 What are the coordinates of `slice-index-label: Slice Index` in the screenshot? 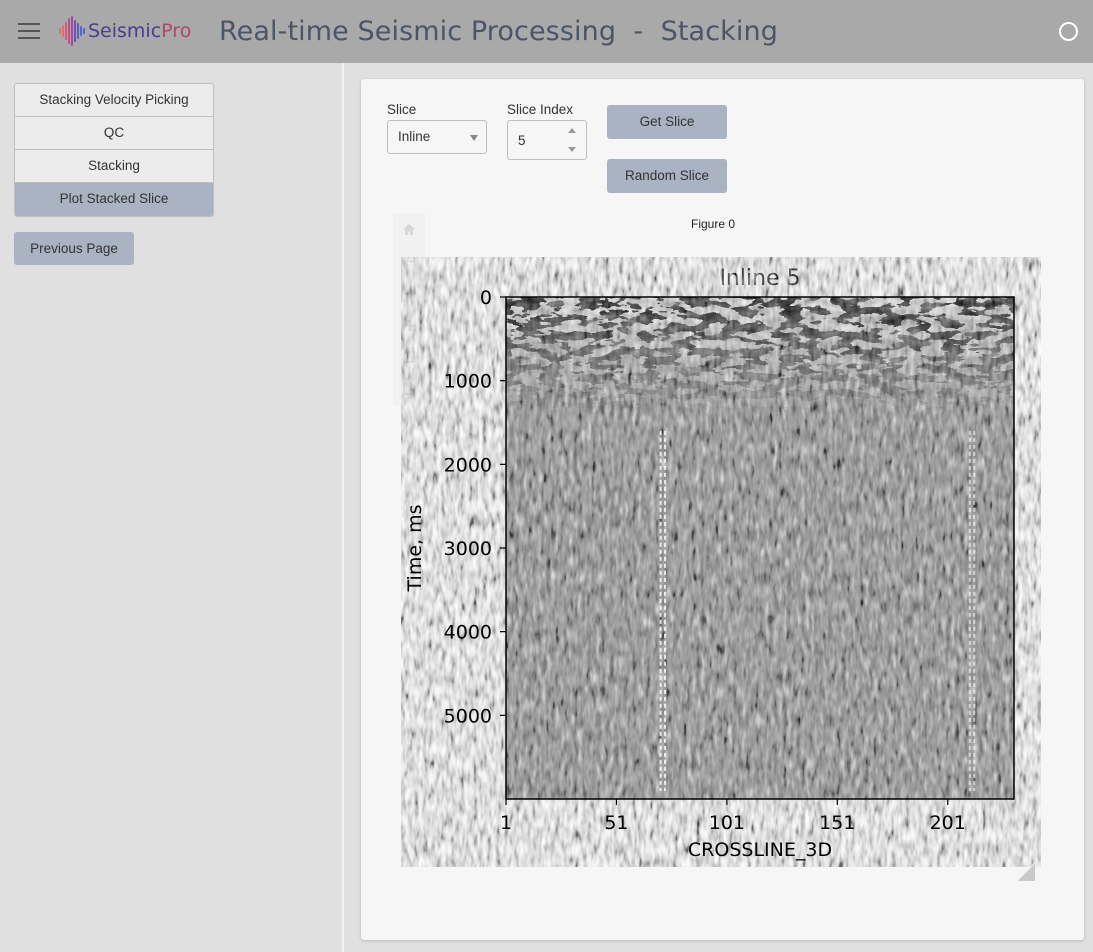 It's located at (540, 109).